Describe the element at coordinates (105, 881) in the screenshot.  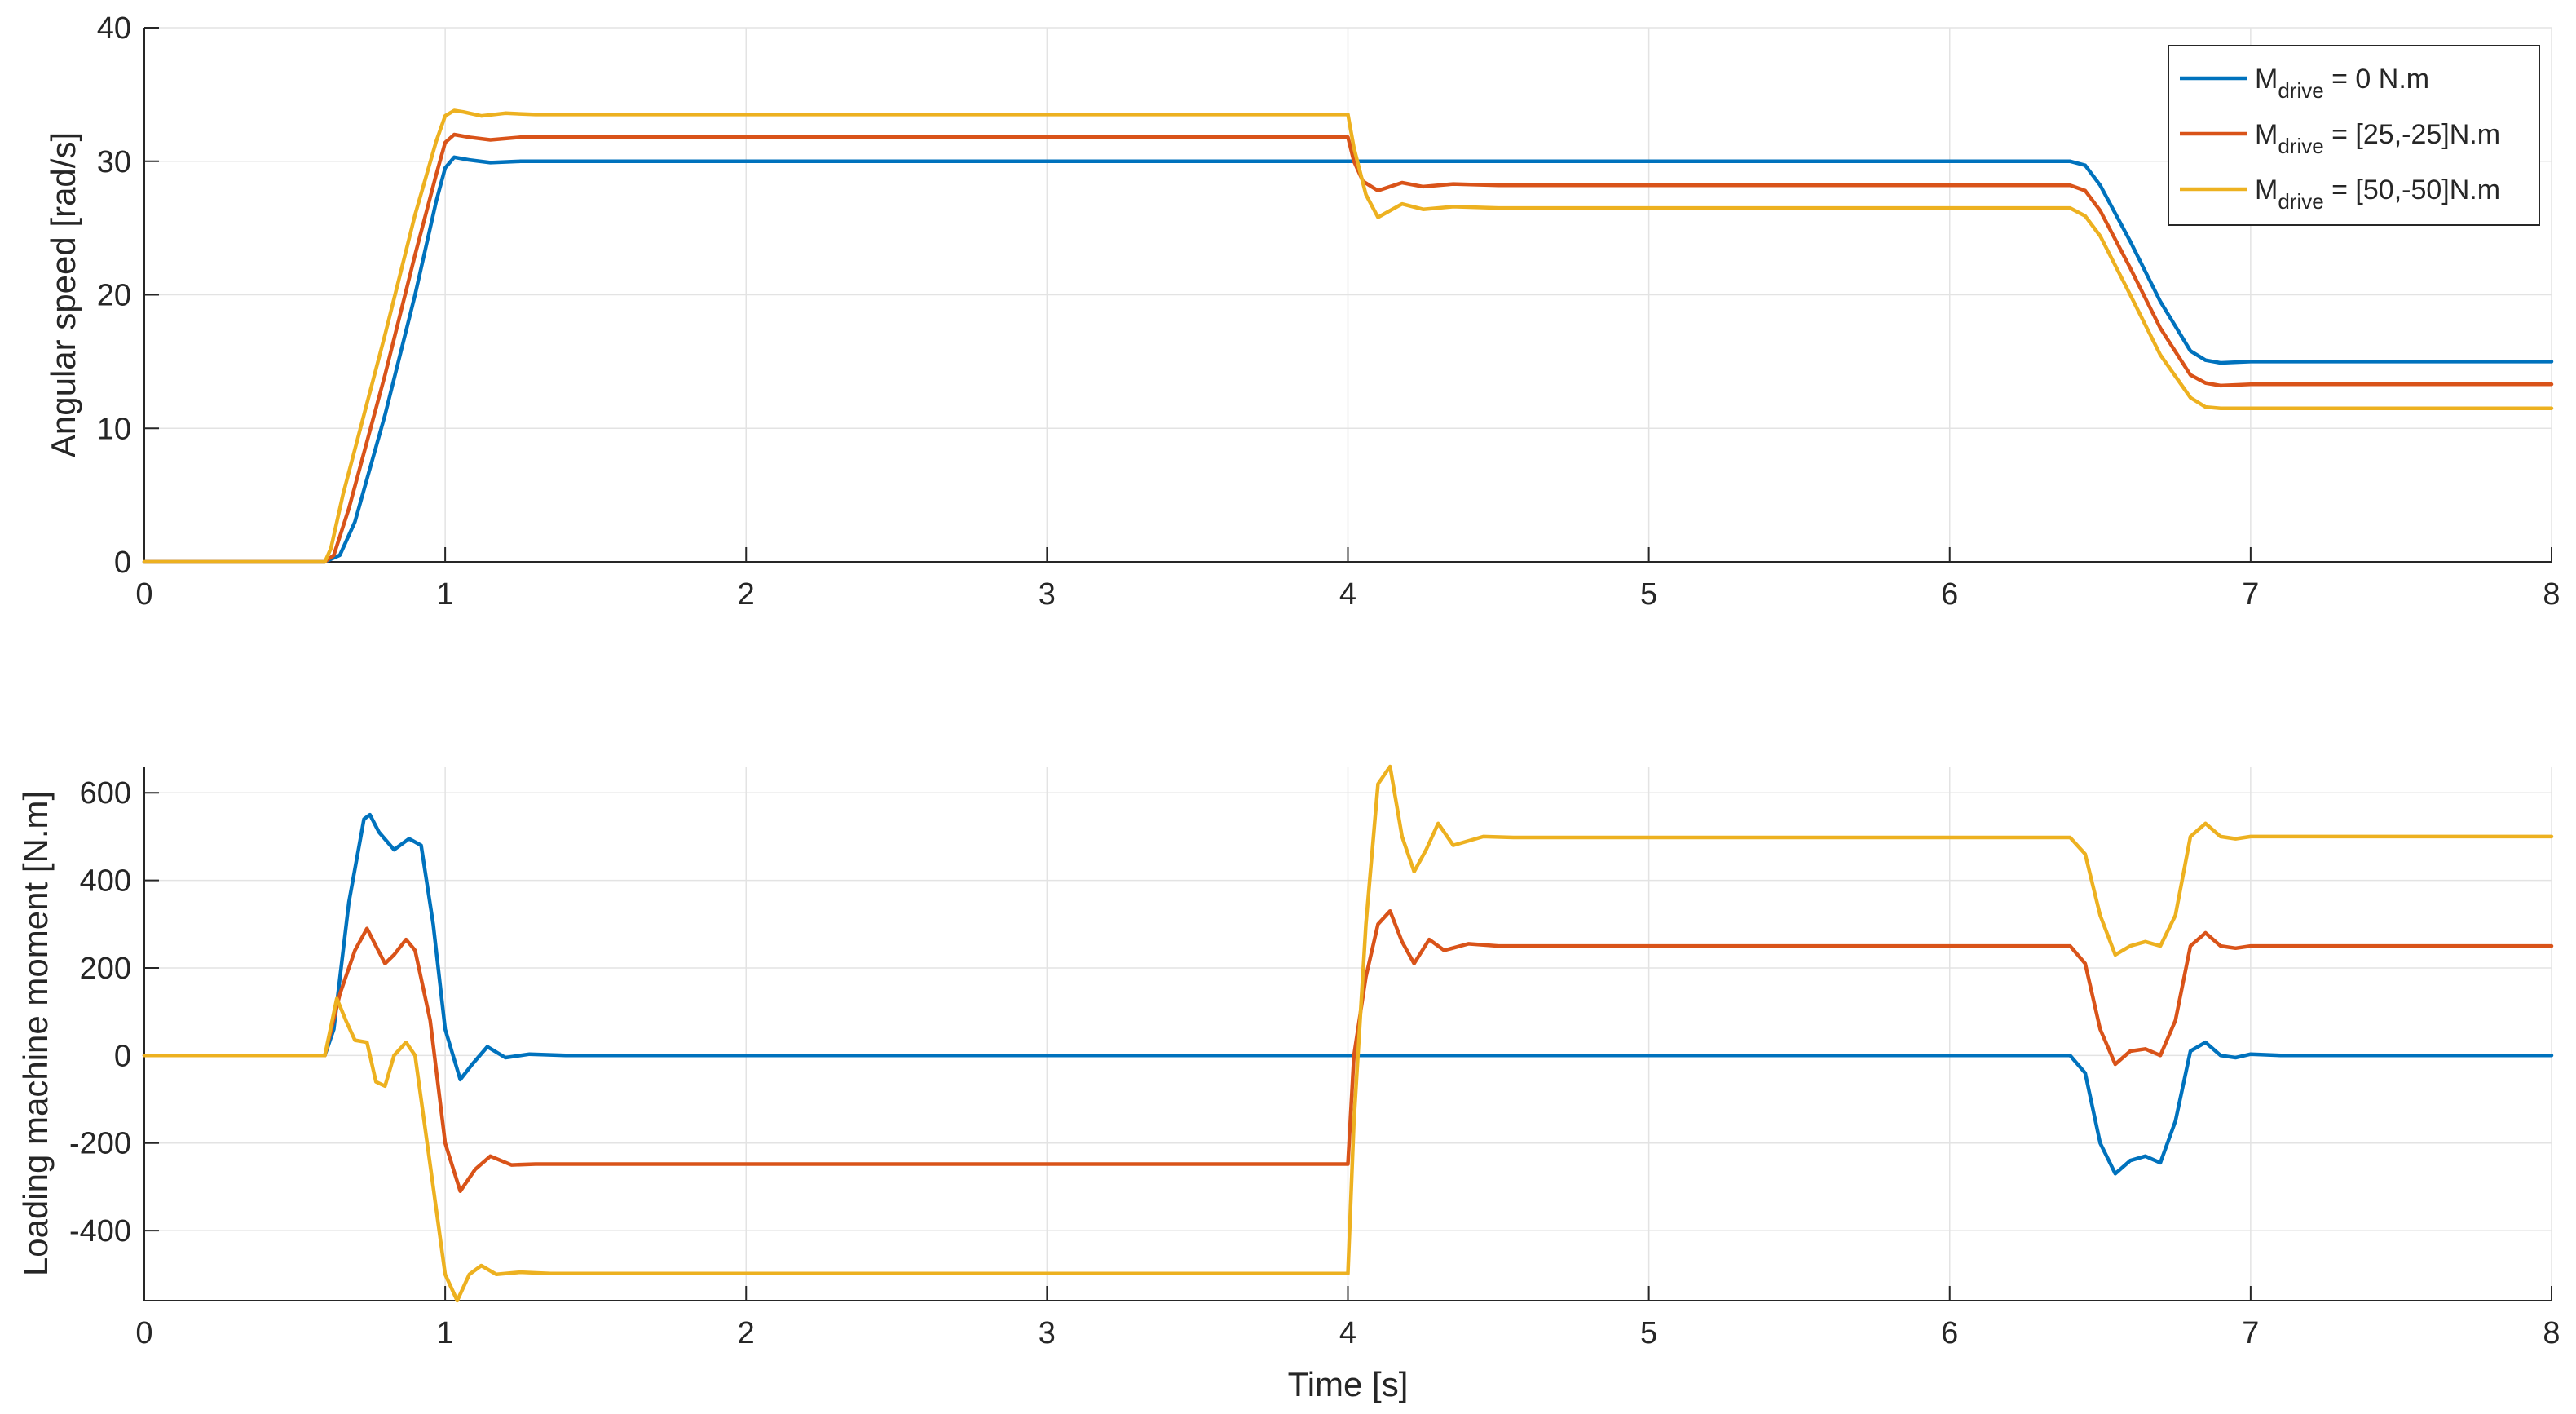
I see `y-tick-label: 400` at that location.